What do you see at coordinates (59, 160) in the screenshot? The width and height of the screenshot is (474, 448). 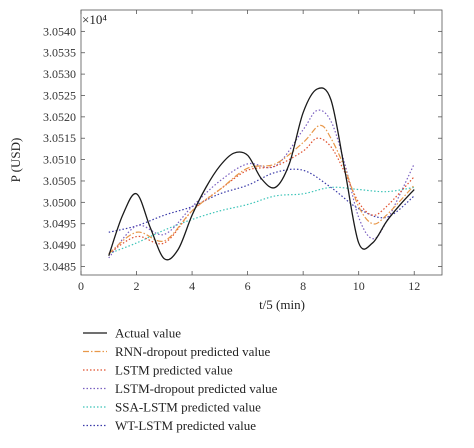 I see `y-tick-label: 3.0510` at bounding box center [59, 160].